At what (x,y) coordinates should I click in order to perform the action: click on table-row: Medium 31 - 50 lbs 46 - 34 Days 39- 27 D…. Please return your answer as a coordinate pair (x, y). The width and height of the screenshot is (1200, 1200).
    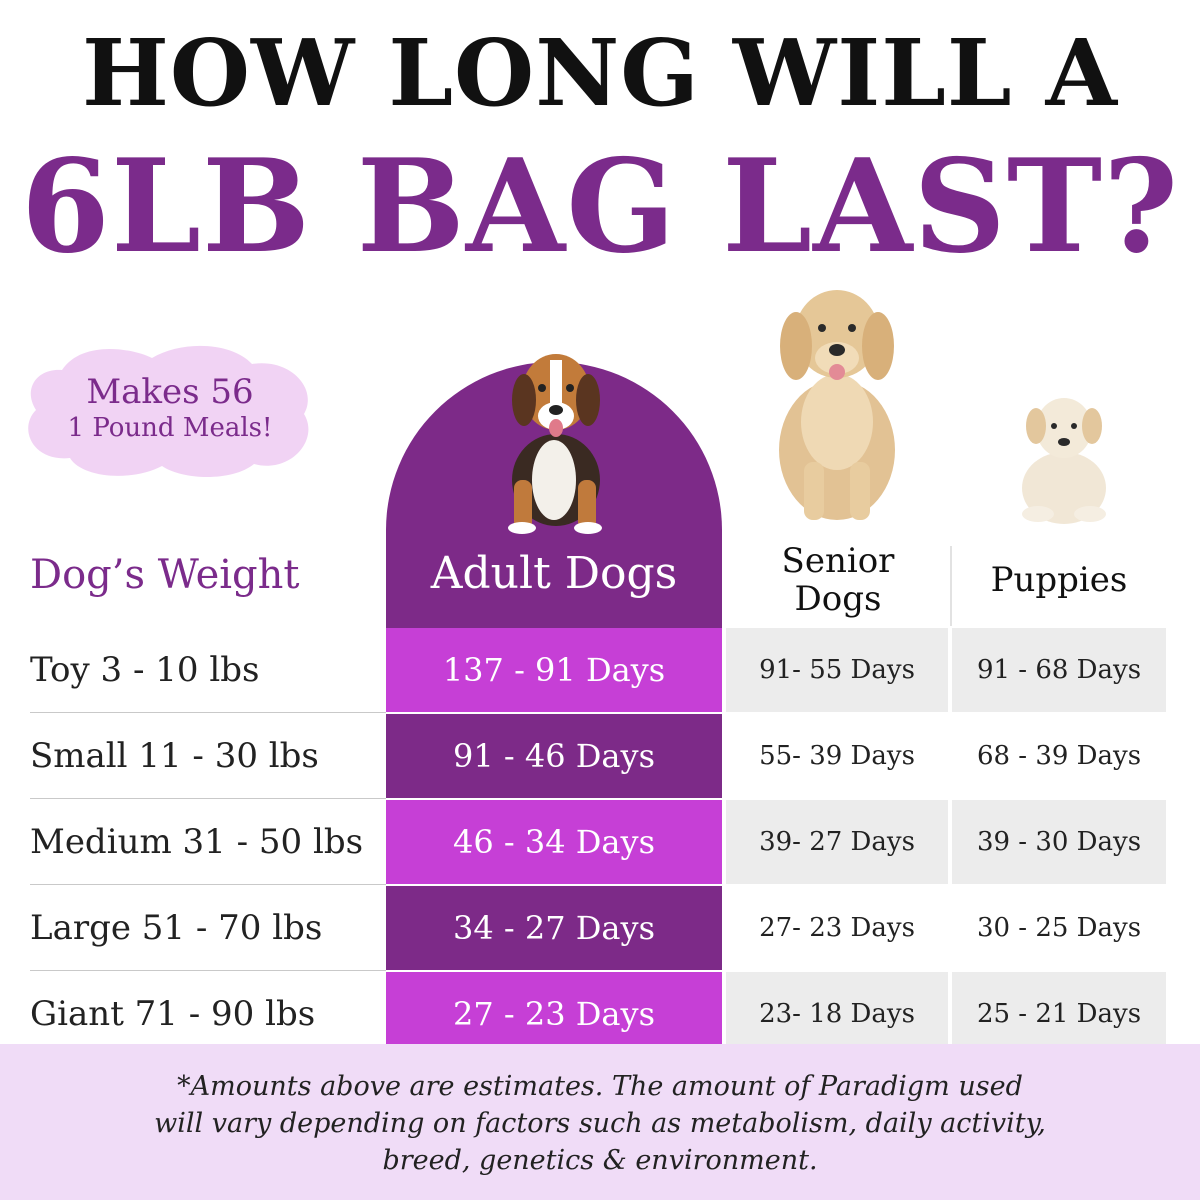
    Looking at the image, I should click on (598, 842).